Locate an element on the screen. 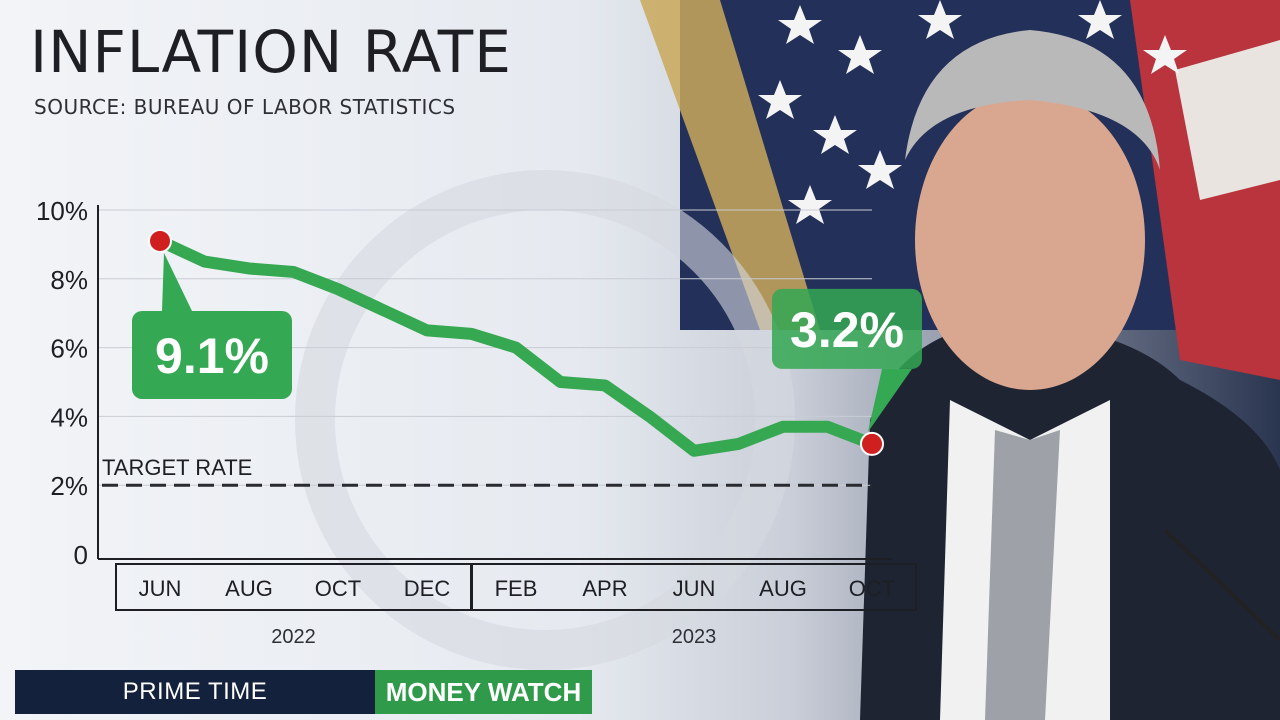 Image resolution: width=1280 pixels, height=720 pixels. target-rate-label: TARGET RATE is located at coordinates (177, 467).